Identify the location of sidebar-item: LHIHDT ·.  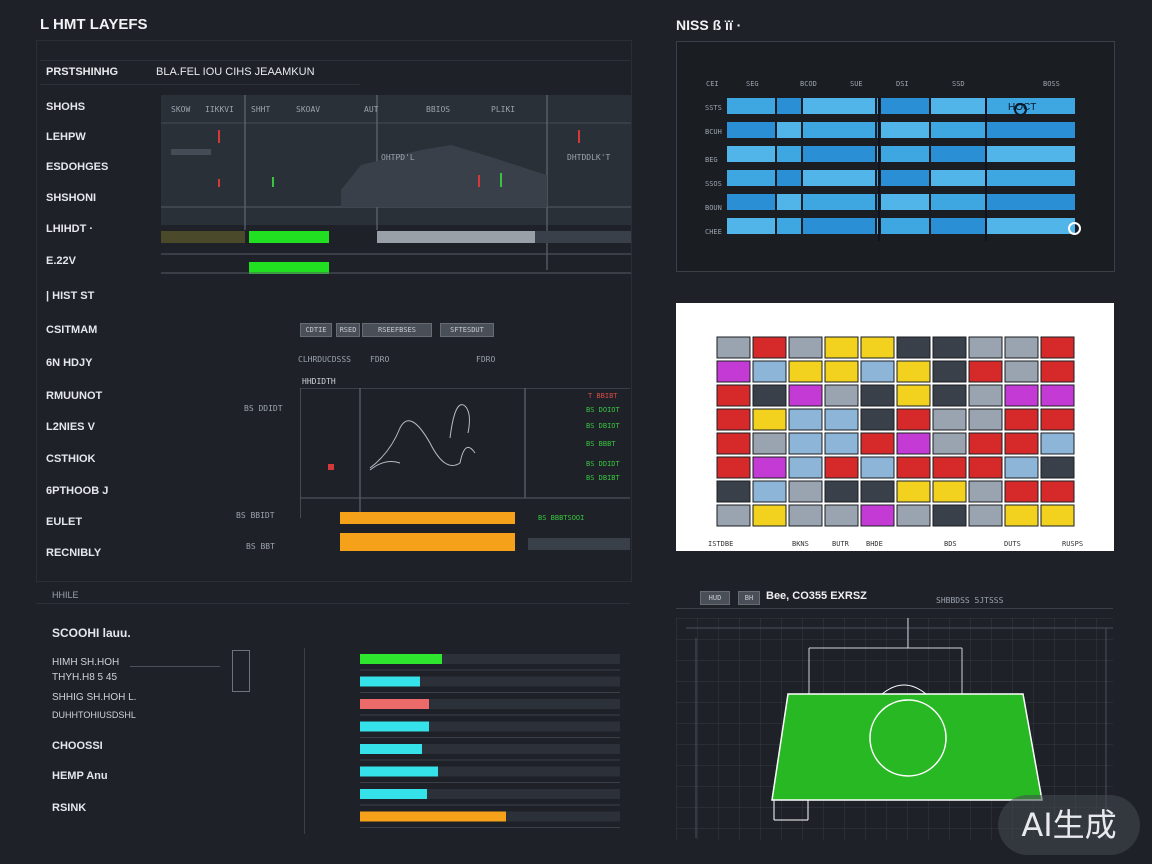
(70, 229).